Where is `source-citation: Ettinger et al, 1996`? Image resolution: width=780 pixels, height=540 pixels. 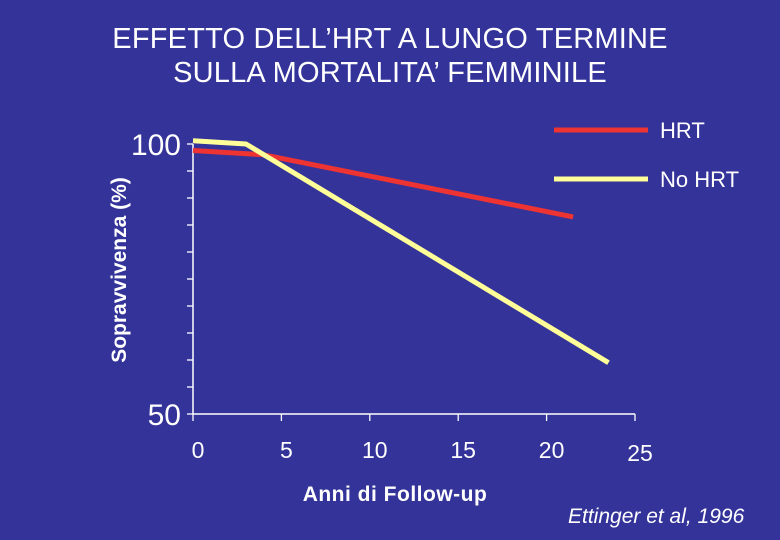
source-citation: Ettinger et al, 1996 is located at coordinates (656, 516).